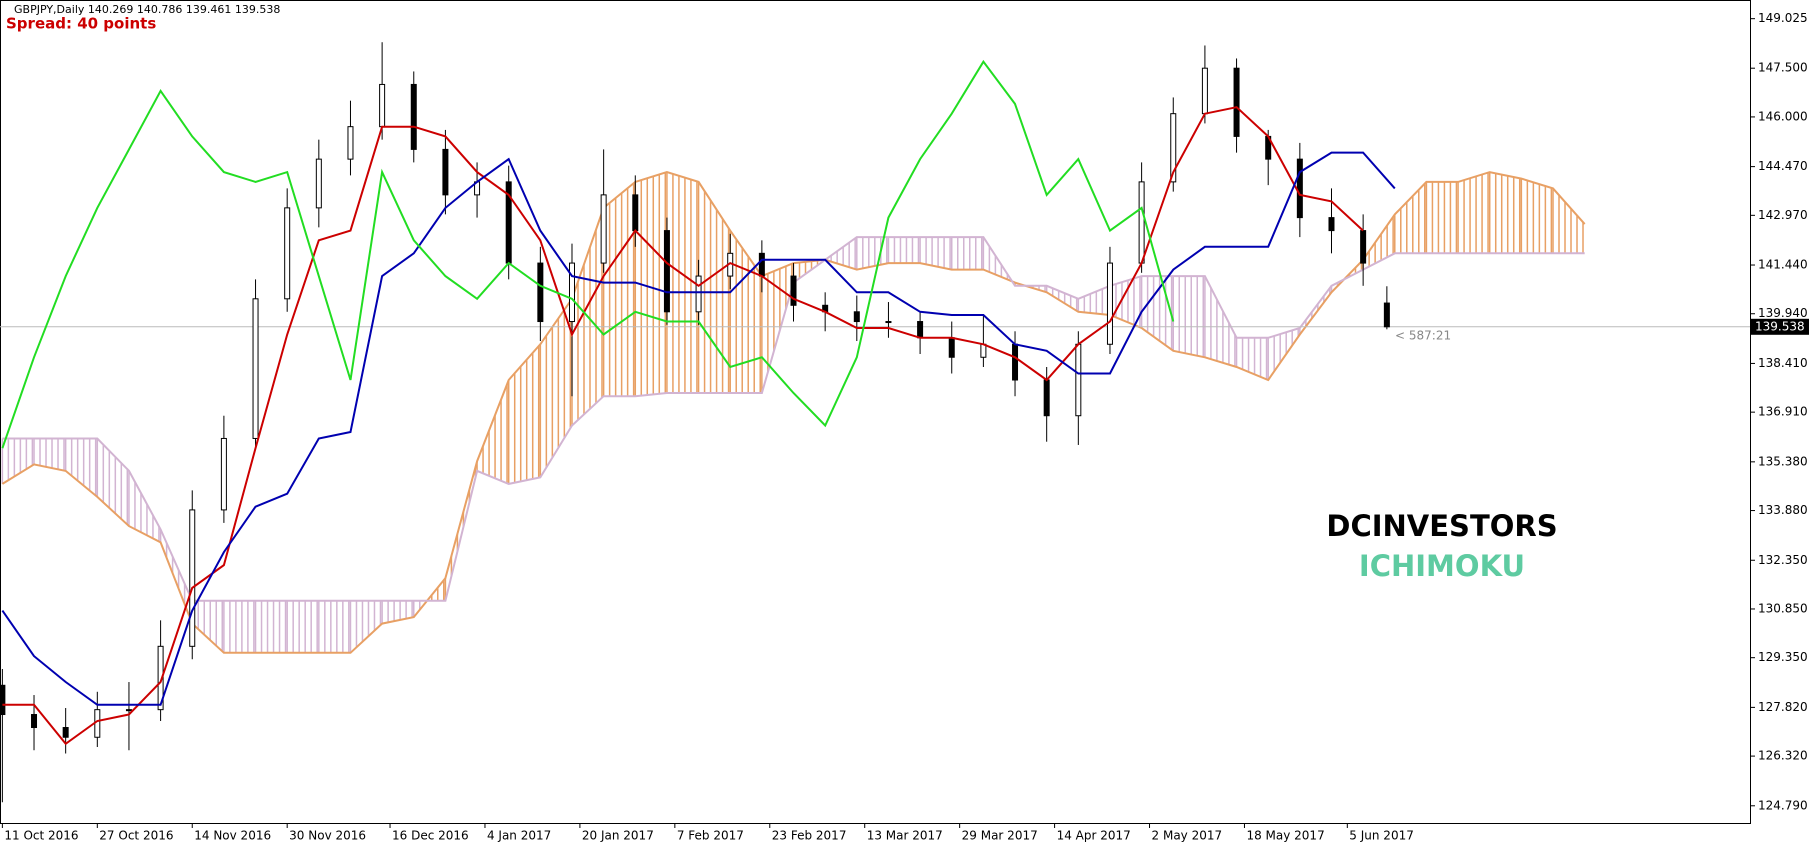  What do you see at coordinates (905, 836) in the screenshot?
I see `x-tick-label: 13 Mar 2017` at bounding box center [905, 836].